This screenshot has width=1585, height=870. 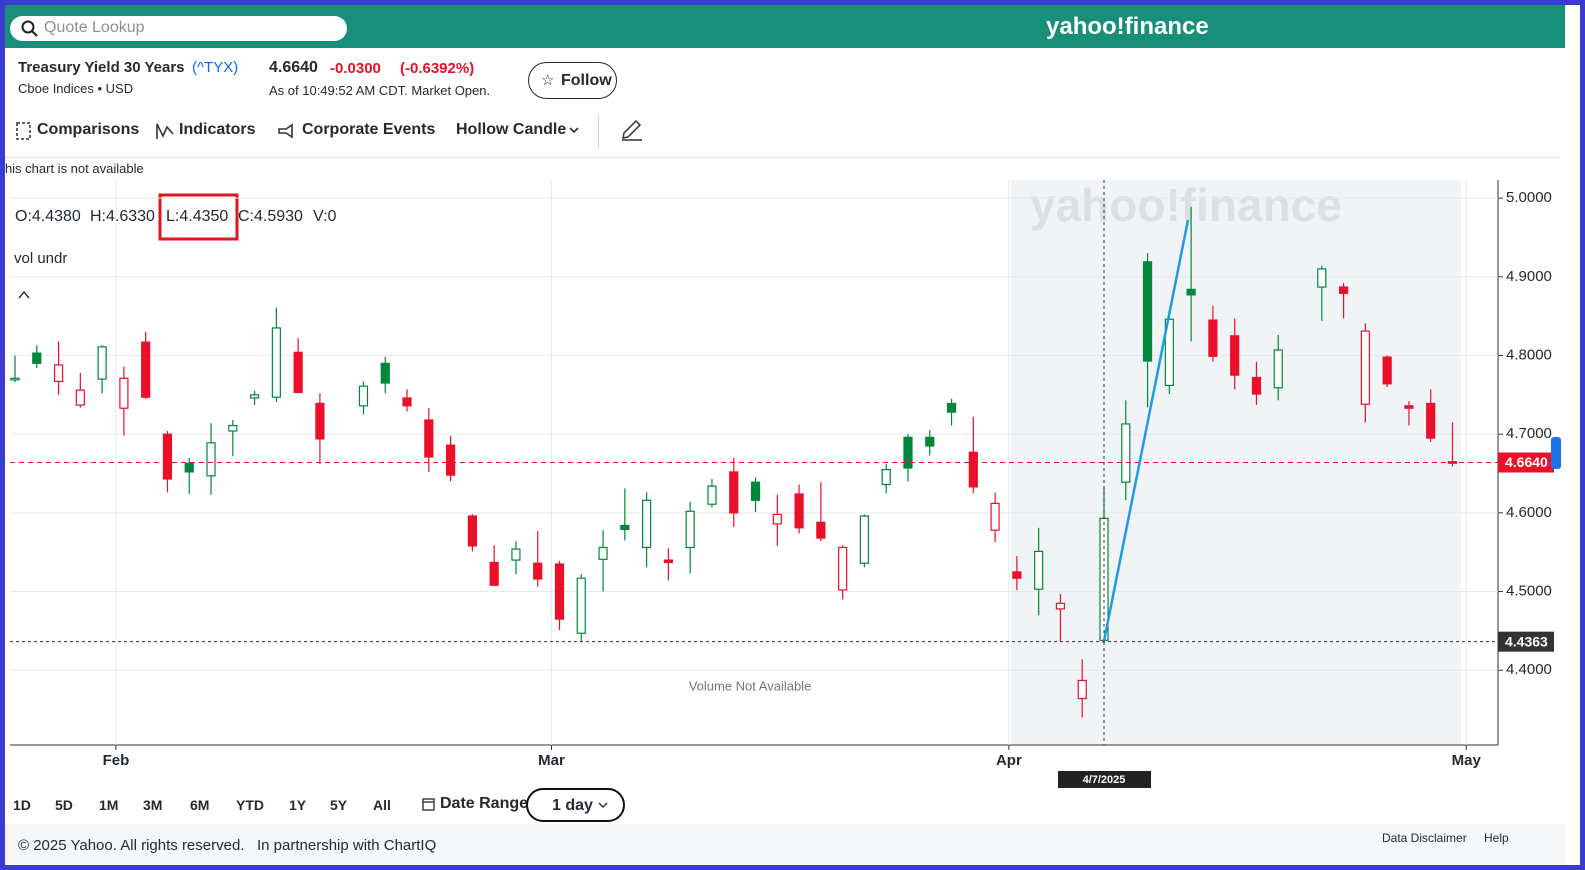 I want to click on watermark: yahoo!finance, so click(x=1186, y=205).